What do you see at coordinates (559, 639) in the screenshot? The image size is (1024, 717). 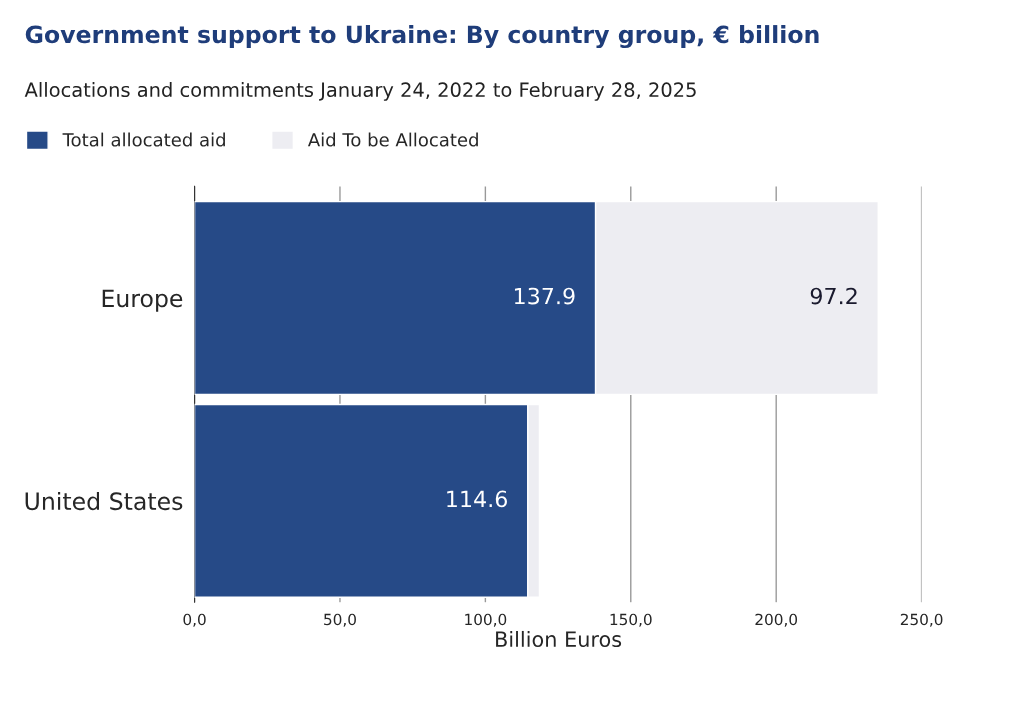 I see `x-axis-title: Billion Euros` at bounding box center [559, 639].